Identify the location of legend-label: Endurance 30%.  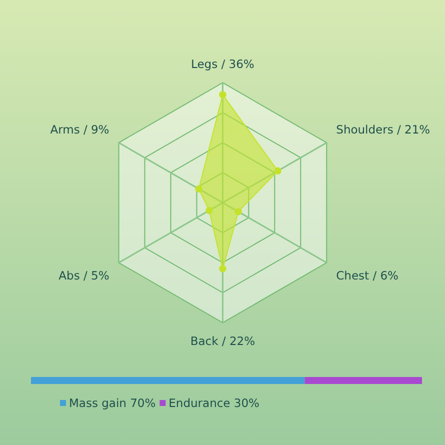
(214, 403).